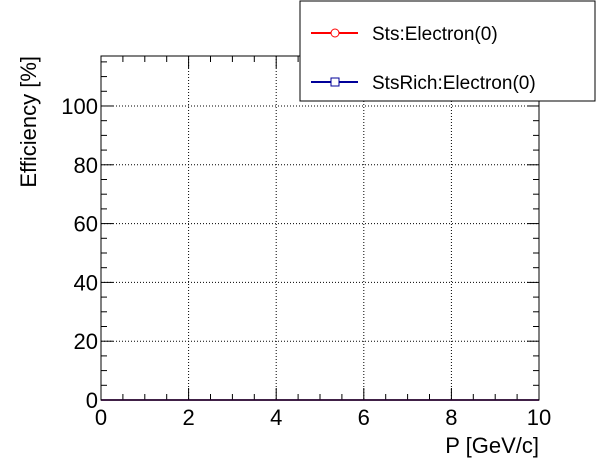 This screenshot has width=598, height=471. I want to click on x-tick-label: 0, so click(101, 417).